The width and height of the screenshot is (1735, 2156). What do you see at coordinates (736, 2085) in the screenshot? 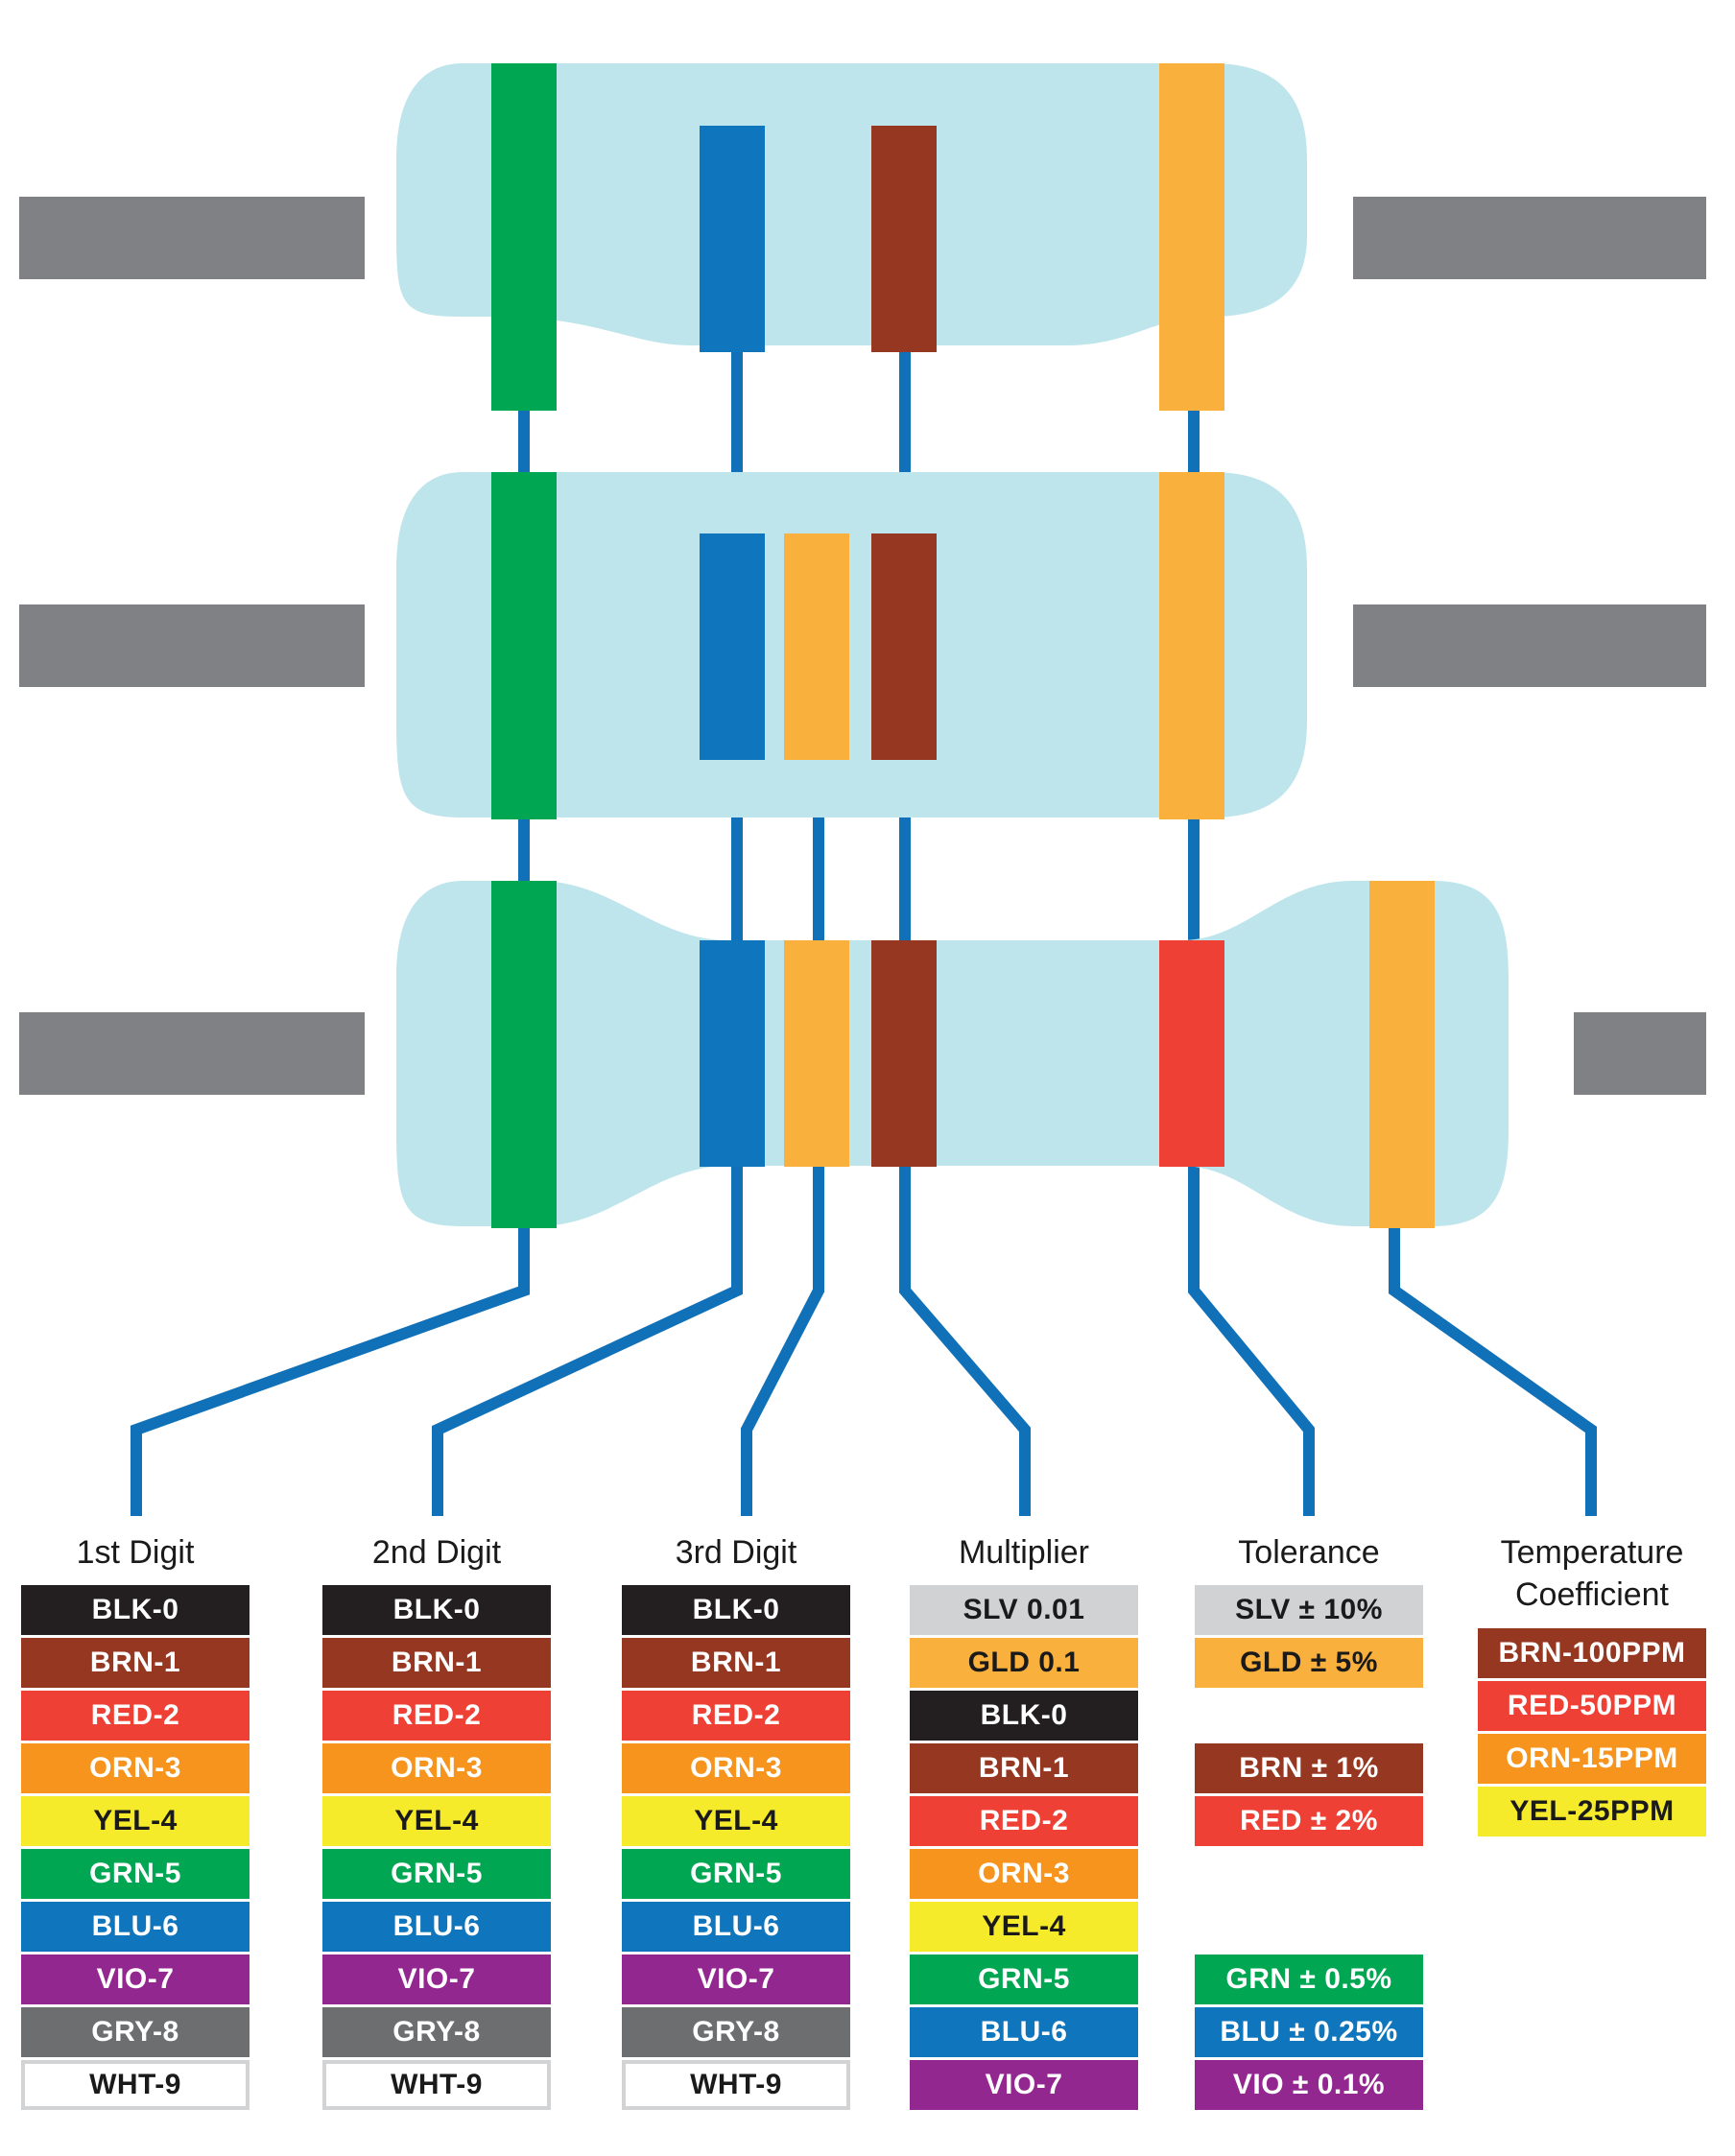
I see `swatch-digit3: WHT-9` at bounding box center [736, 2085].